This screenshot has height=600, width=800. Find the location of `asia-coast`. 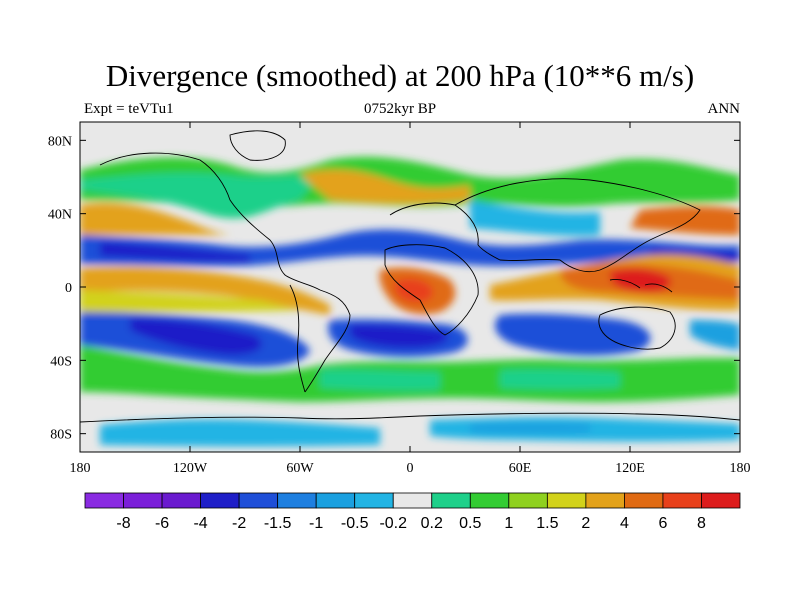

asia-coast is located at coordinates (577, 225).